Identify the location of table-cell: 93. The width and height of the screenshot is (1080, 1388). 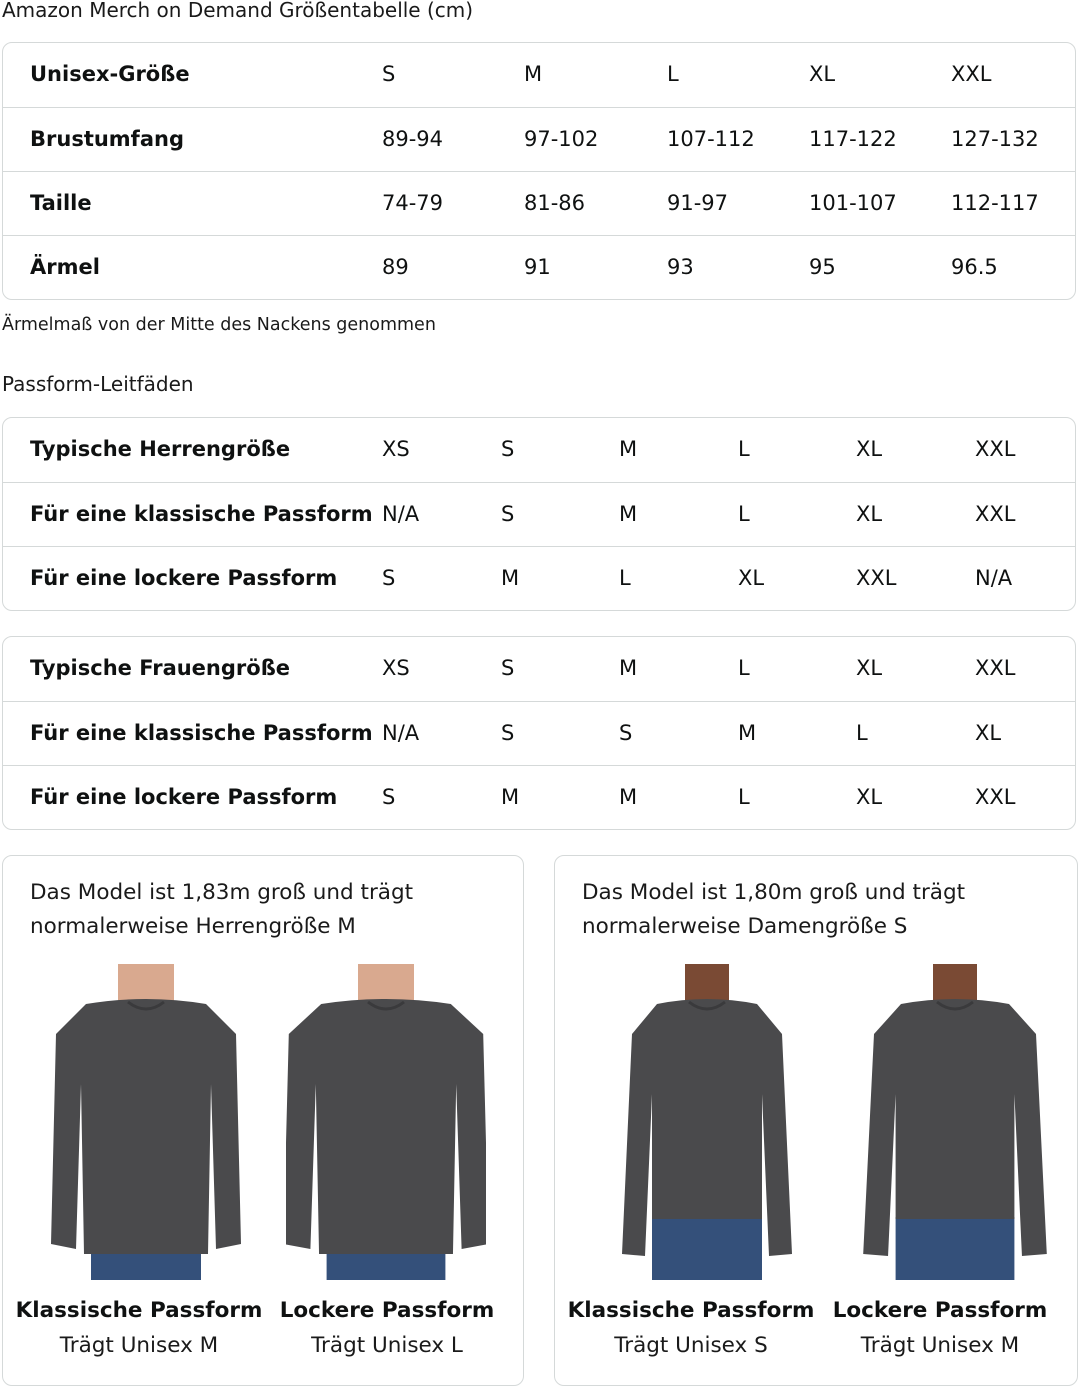
(680, 267).